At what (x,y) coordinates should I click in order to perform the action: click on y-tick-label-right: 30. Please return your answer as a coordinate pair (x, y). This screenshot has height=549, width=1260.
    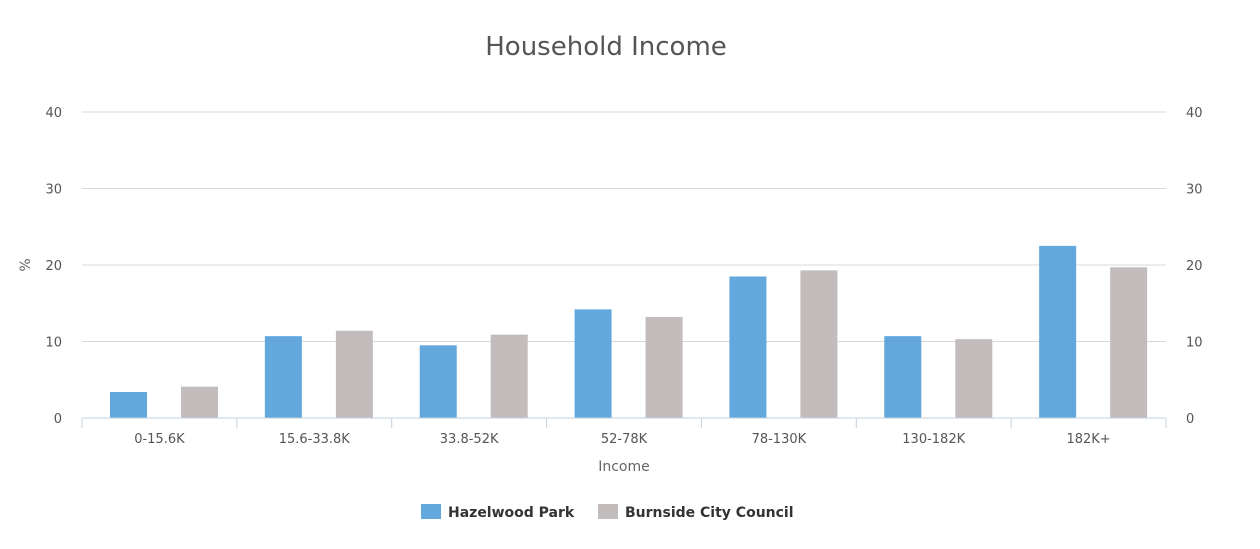
    Looking at the image, I should click on (1194, 190).